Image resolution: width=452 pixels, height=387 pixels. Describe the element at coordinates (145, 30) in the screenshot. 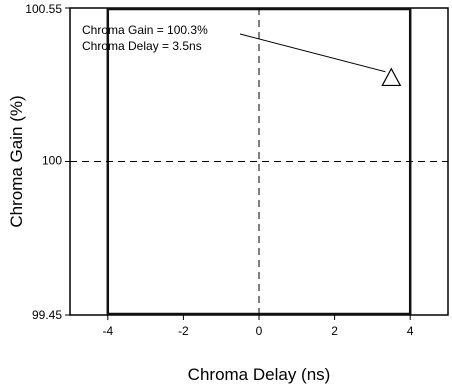

I see `annotation-line-gain: Chroma Gain = 100.3%` at that location.